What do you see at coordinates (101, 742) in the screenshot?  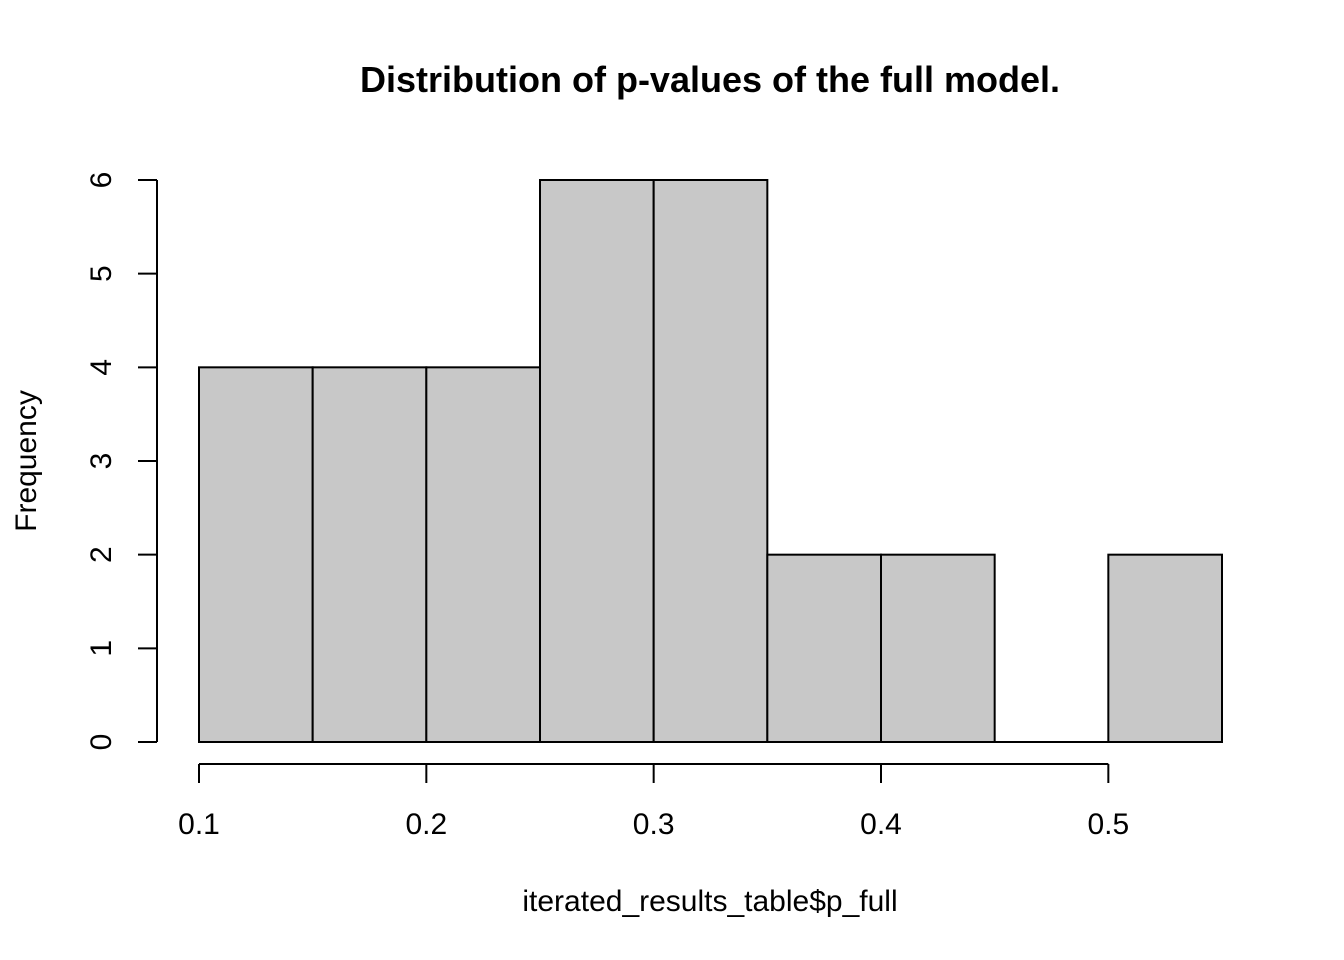 I see `y-tick-label: 0` at bounding box center [101, 742].